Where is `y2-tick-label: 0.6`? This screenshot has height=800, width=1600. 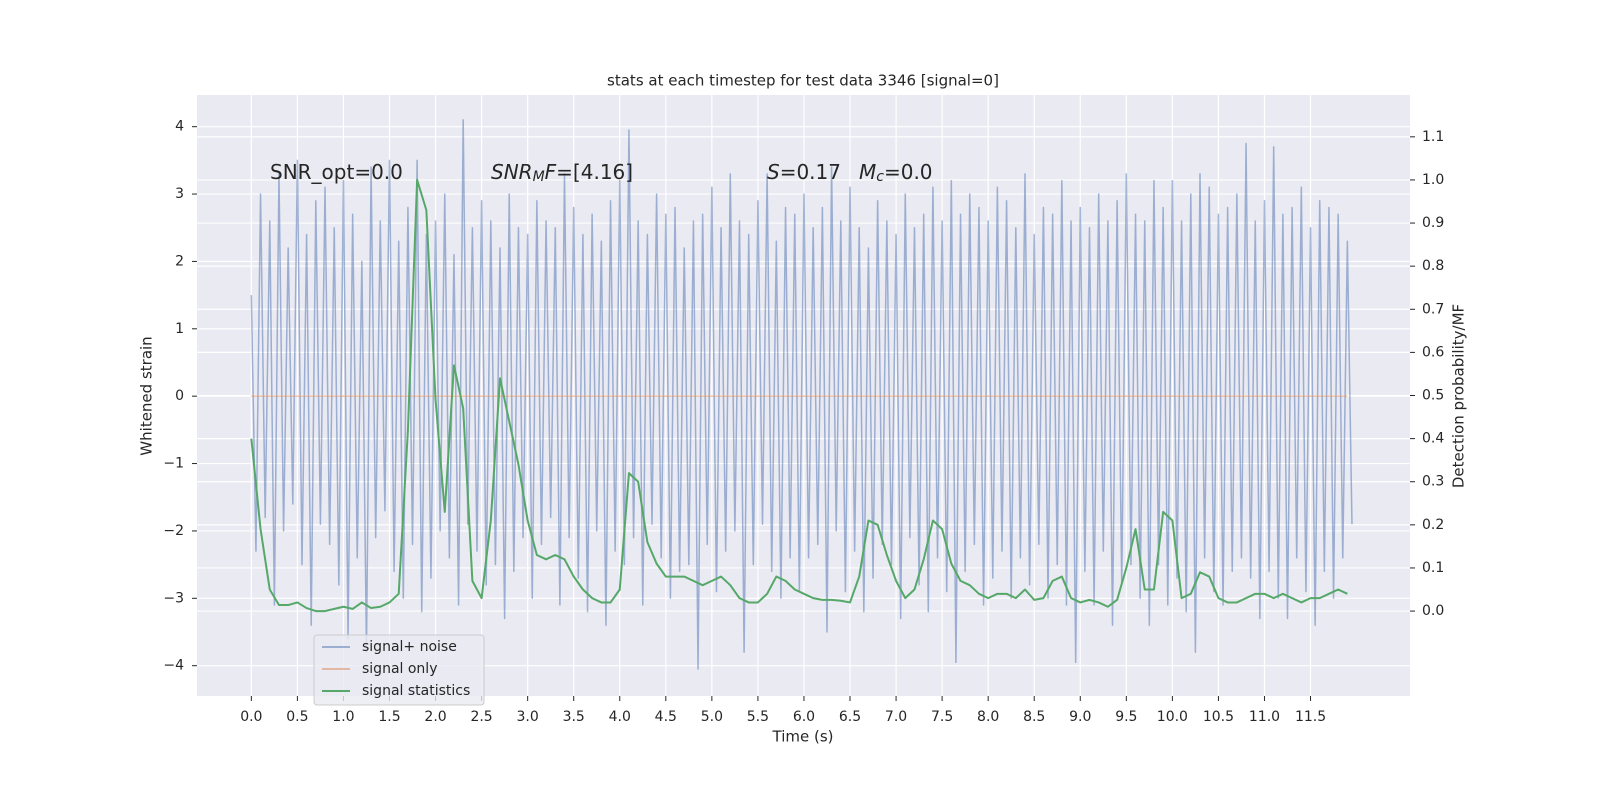 y2-tick-label: 0.6 is located at coordinates (1433, 352).